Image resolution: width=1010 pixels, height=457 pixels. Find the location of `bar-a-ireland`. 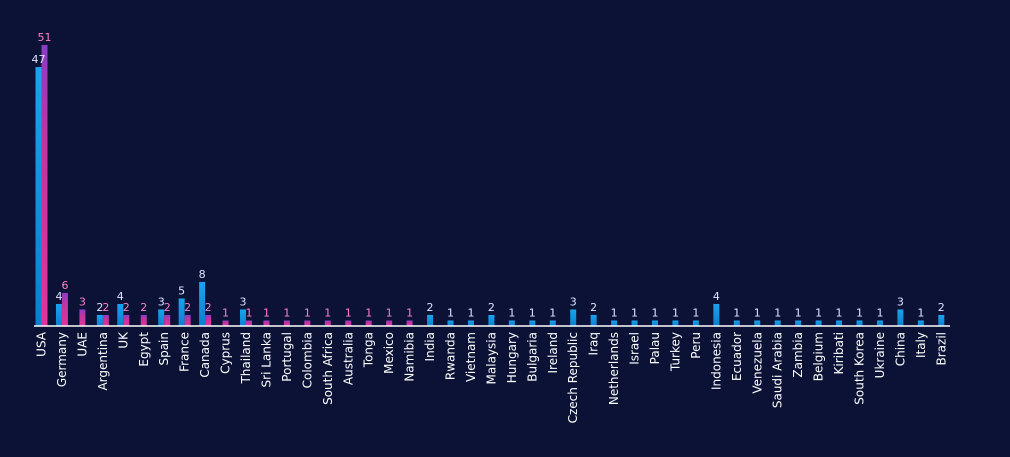

bar-a-ireland is located at coordinates (552, 323).